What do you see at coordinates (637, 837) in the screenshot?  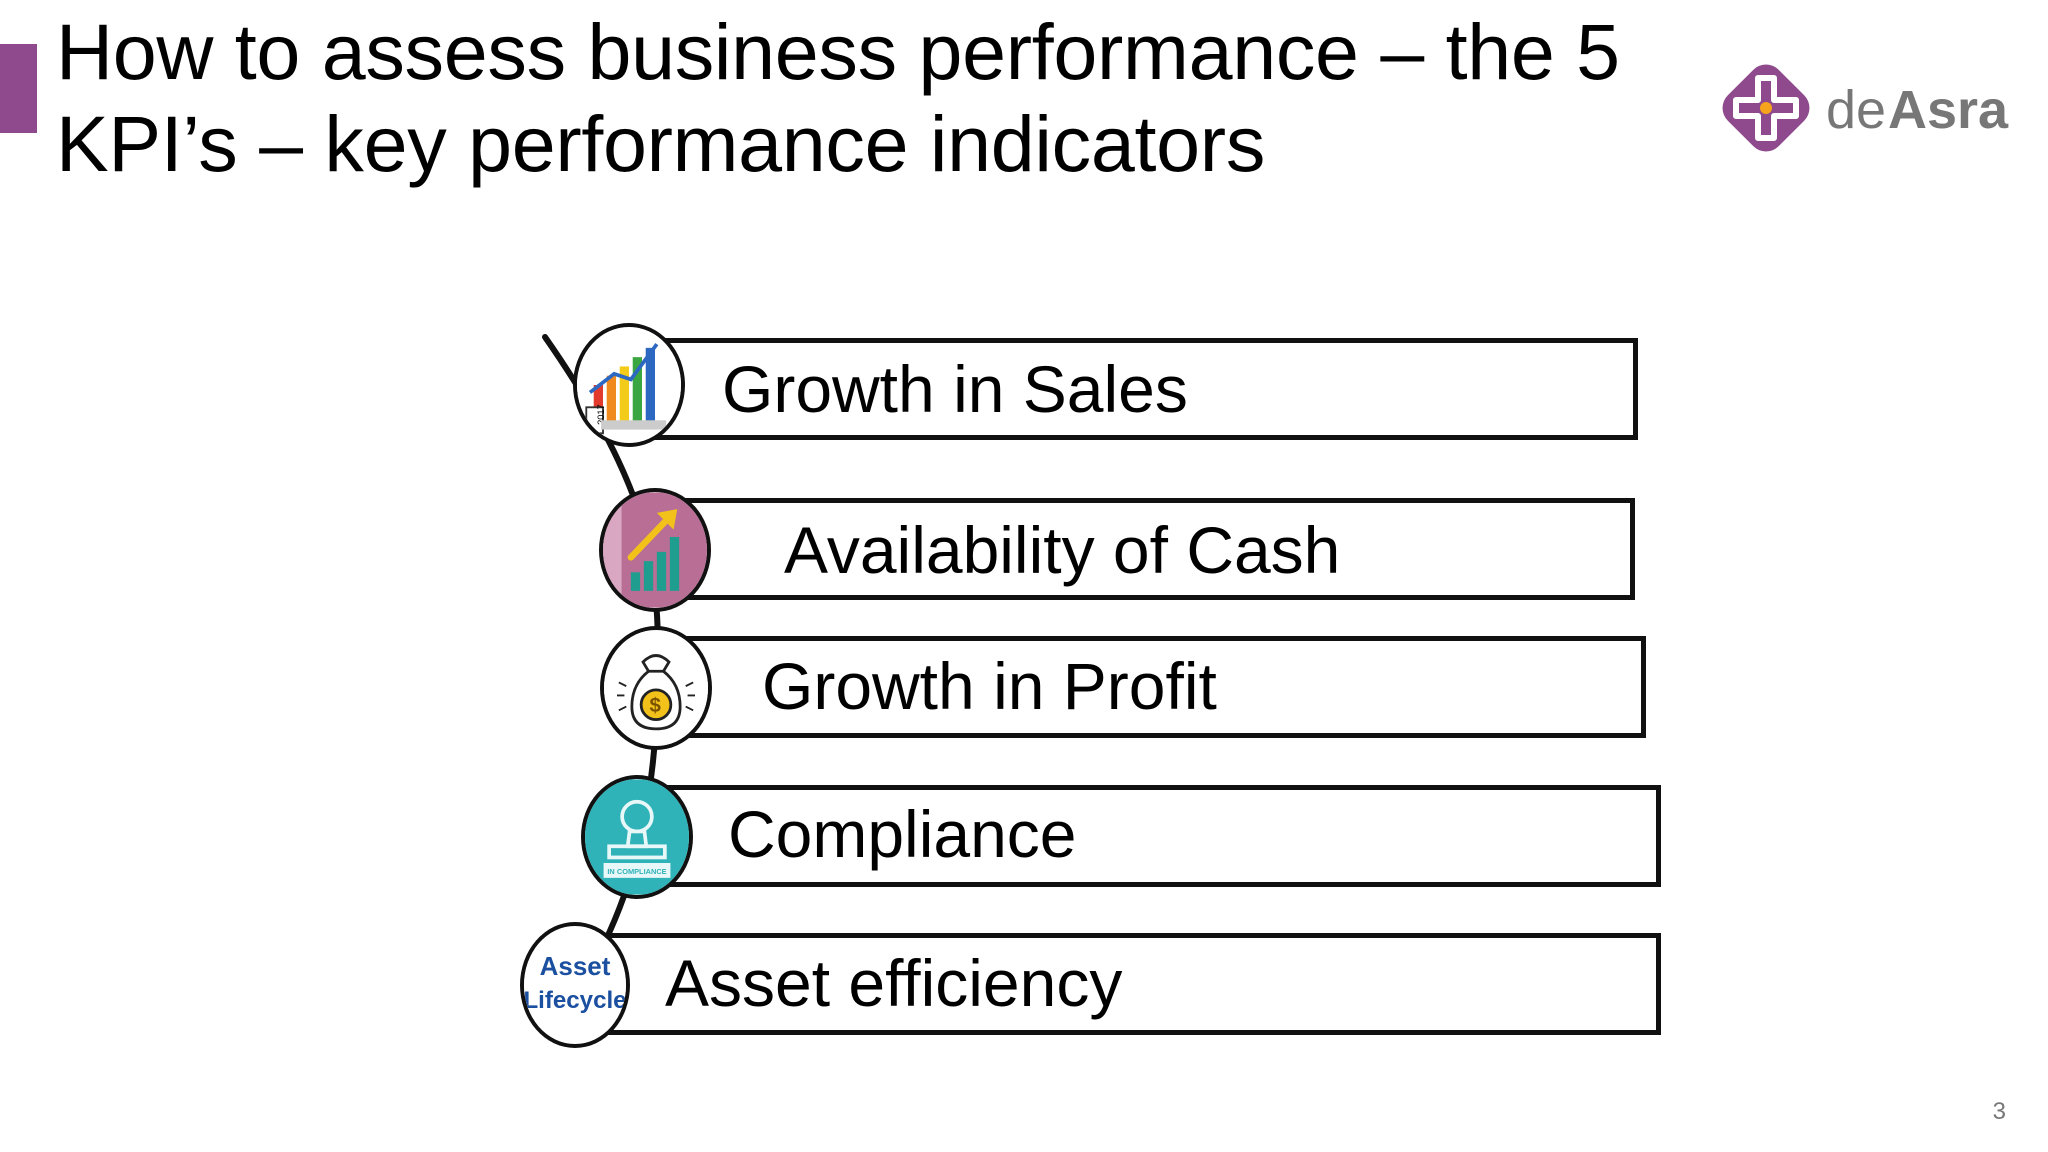 I see `compliance-stamp-icon: IN COMPLIANCE` at bounding box center [637, 837].